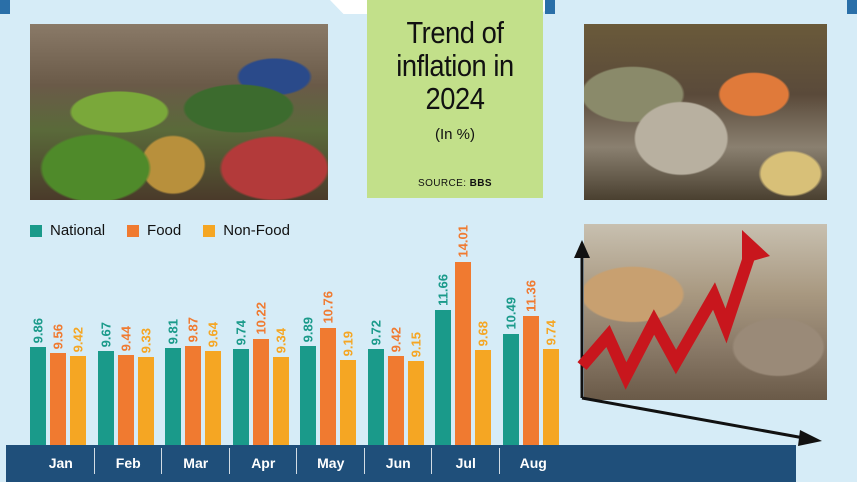  I want to click on data-label-national-mar: 9.81, so click(173, 331).